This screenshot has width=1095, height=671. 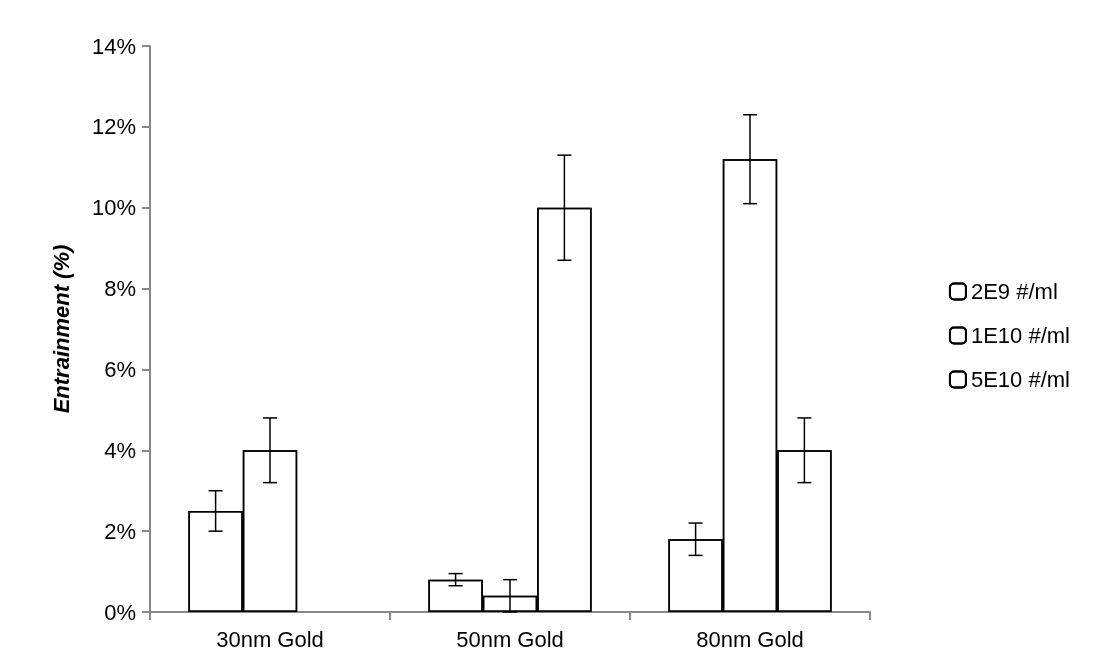 What do you see at coordinates (510, 639) in the screenshot?
I see `x-tick-label: 50nm Gold` at bounding box center [510, 639].